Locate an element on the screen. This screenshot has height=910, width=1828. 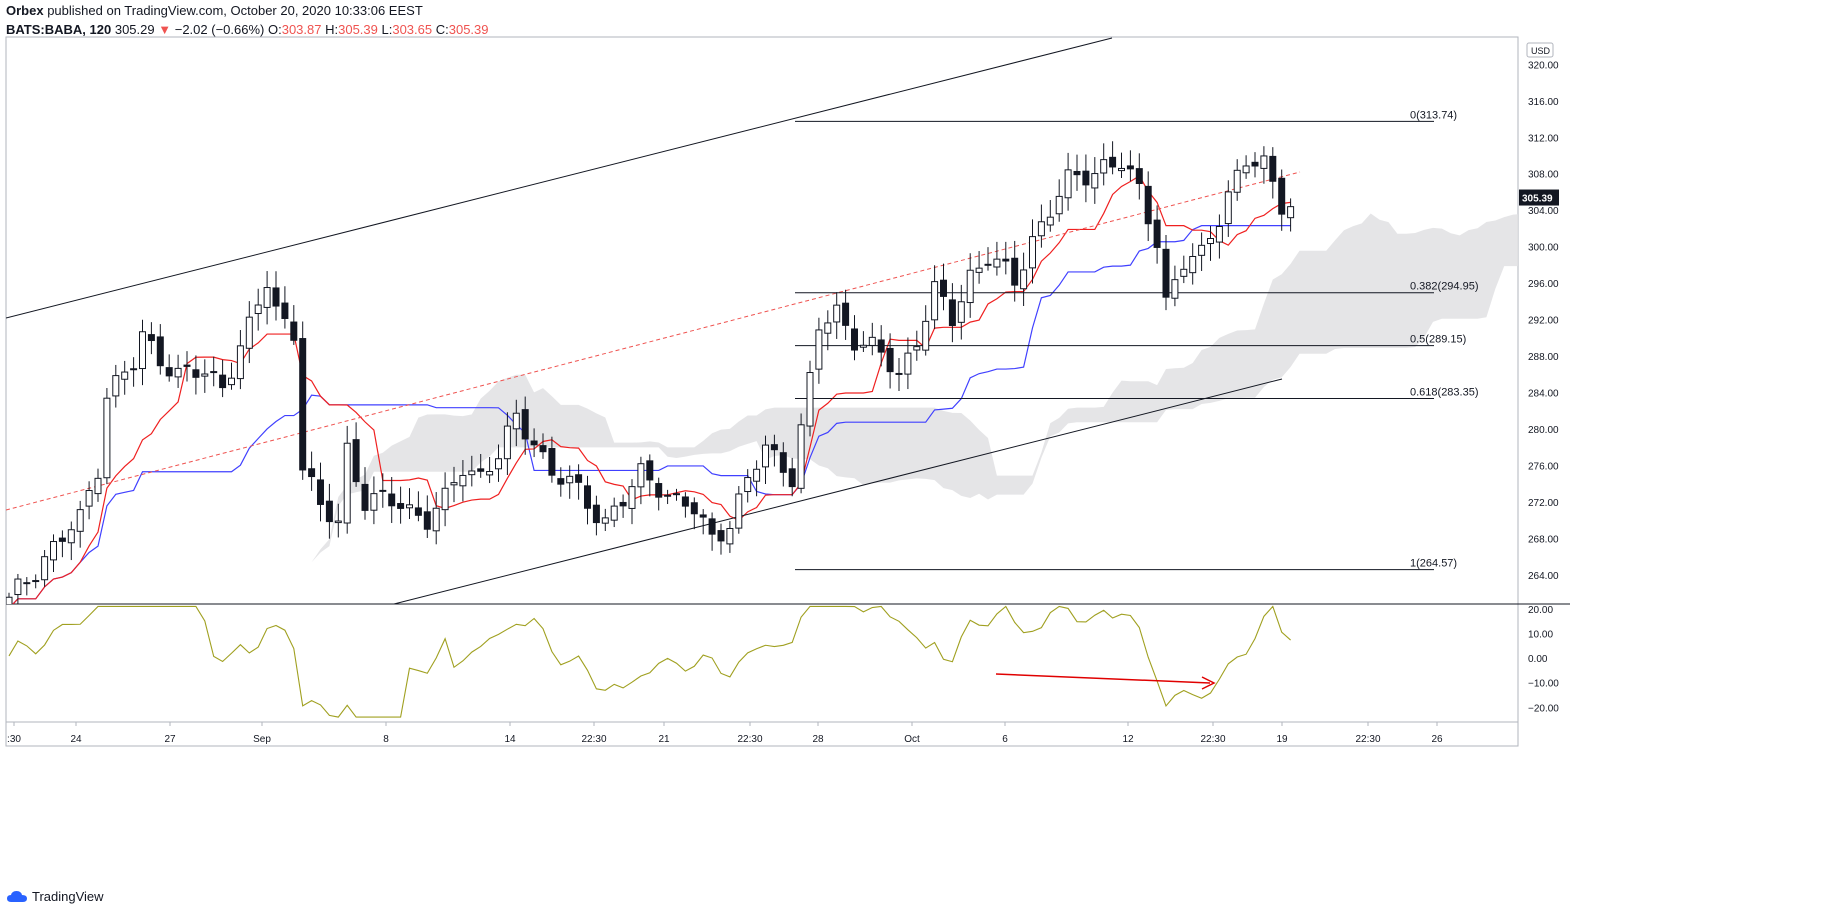
last-price-tag-text: 305.39 is located at coordinates (1537, 199).